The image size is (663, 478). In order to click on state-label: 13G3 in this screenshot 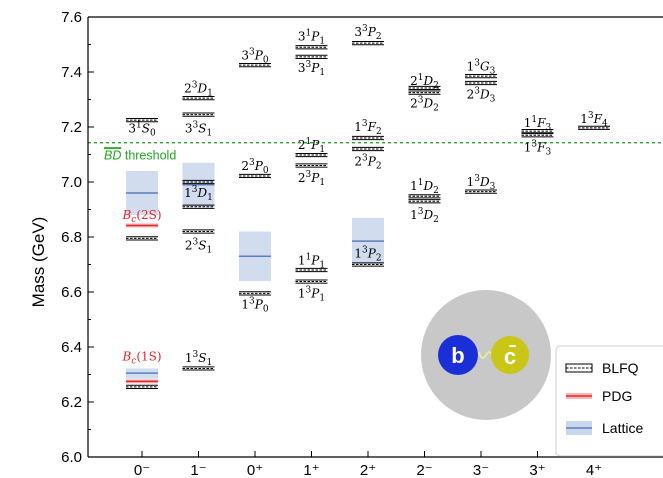, I will do `click(481, 68)`.